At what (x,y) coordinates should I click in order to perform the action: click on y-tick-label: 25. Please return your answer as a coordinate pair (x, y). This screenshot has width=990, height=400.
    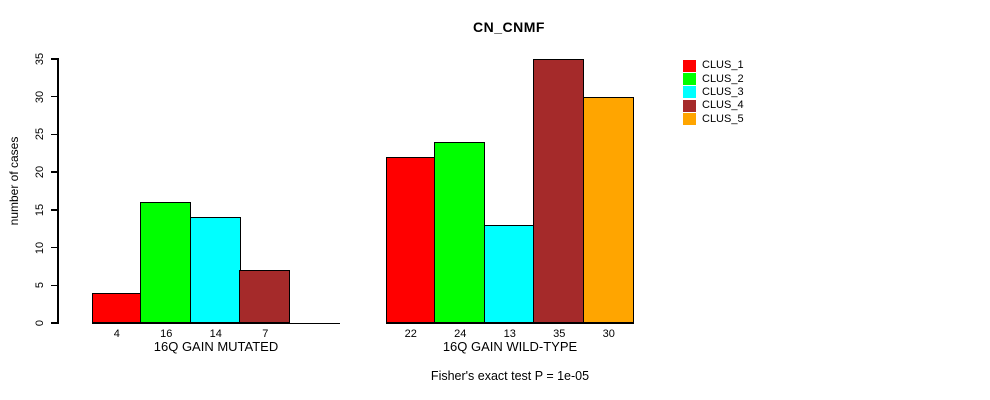
    Looking at the image, I should click on (40, 134).